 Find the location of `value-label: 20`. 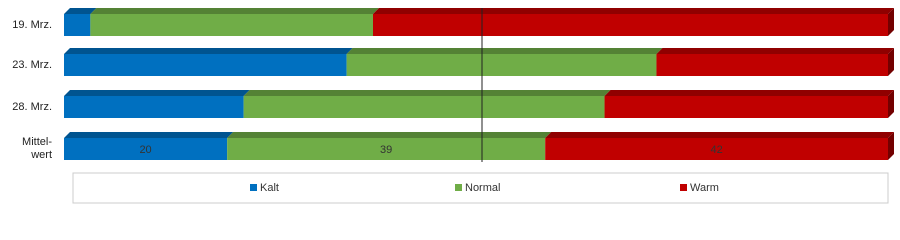

value-label: 20 is located at coordinates (145, 150).